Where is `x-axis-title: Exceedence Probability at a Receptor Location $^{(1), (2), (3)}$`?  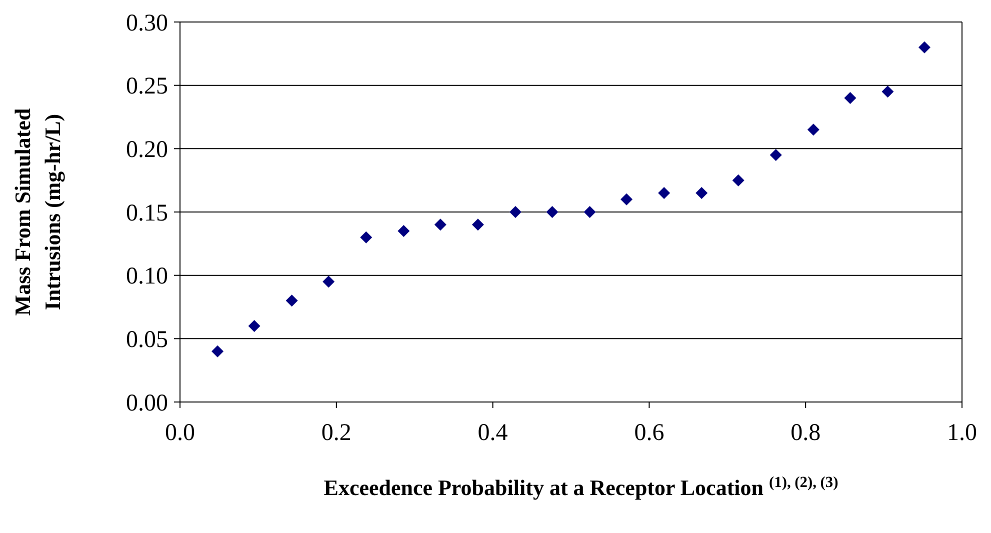
x-axis-title: Exceedence Probability at a Receptor Location $^{(1), (2), (3)}$ is located at coordinates (581, 487).